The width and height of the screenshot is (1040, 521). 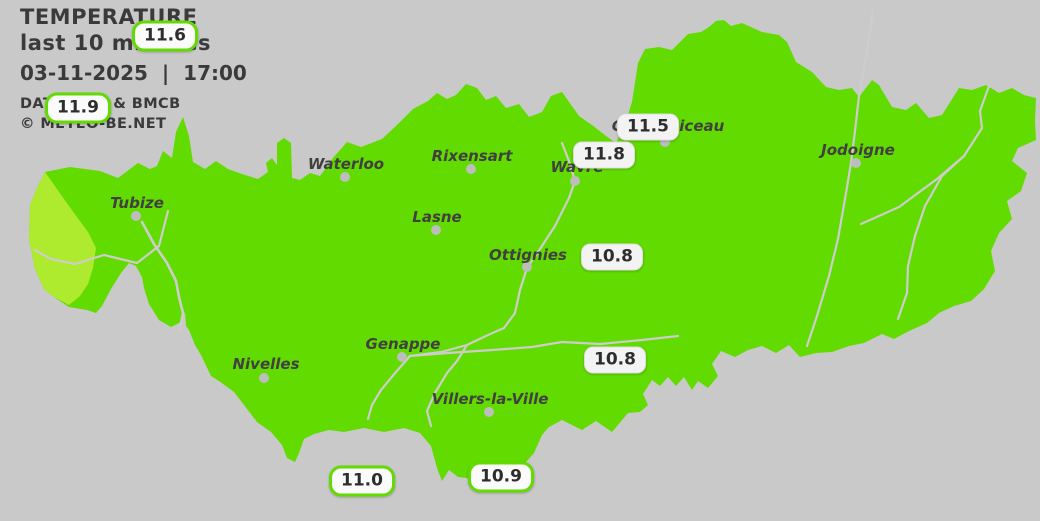 I want to click on city-label: Genappe, so click(x=403, y=344).